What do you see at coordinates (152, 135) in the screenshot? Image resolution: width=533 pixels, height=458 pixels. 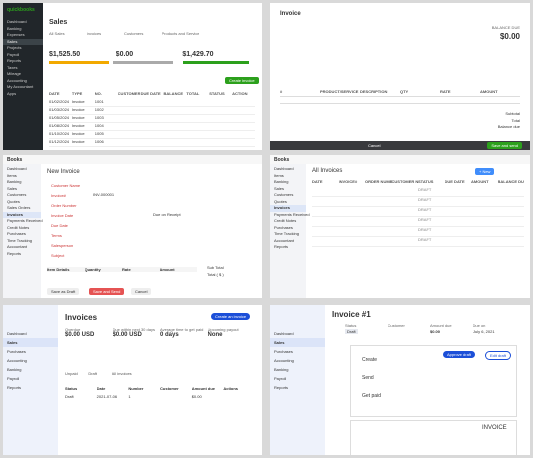 I see `table-row: 01/10/2024 Invoice 1005` at bounding box center [152, 135].